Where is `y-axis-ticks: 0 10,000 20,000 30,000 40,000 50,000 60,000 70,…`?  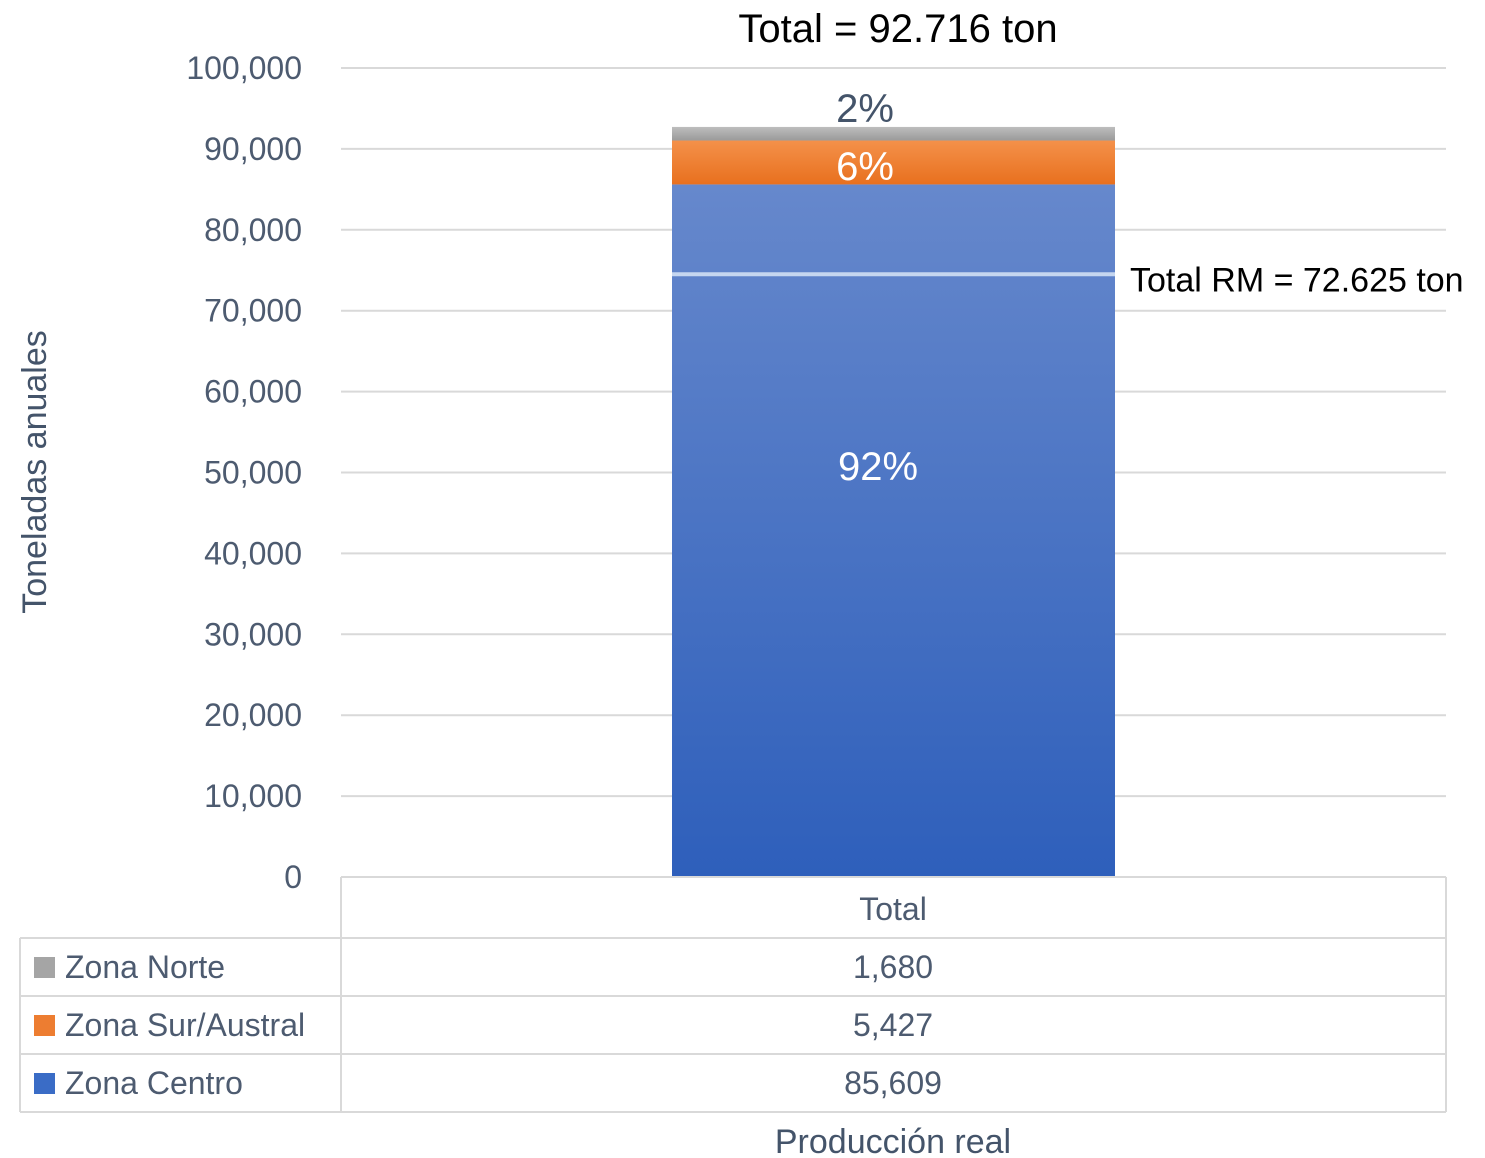
y-axis-ticks: 0 10,000 20,000 30,000 40,000 50,000 60,000 70,… is located at coordinates (244, 472).